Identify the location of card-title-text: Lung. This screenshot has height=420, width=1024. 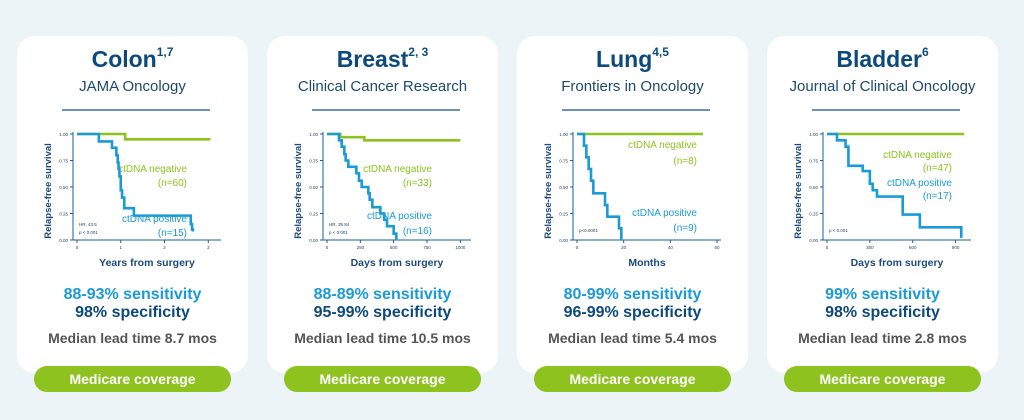
(624, 59).